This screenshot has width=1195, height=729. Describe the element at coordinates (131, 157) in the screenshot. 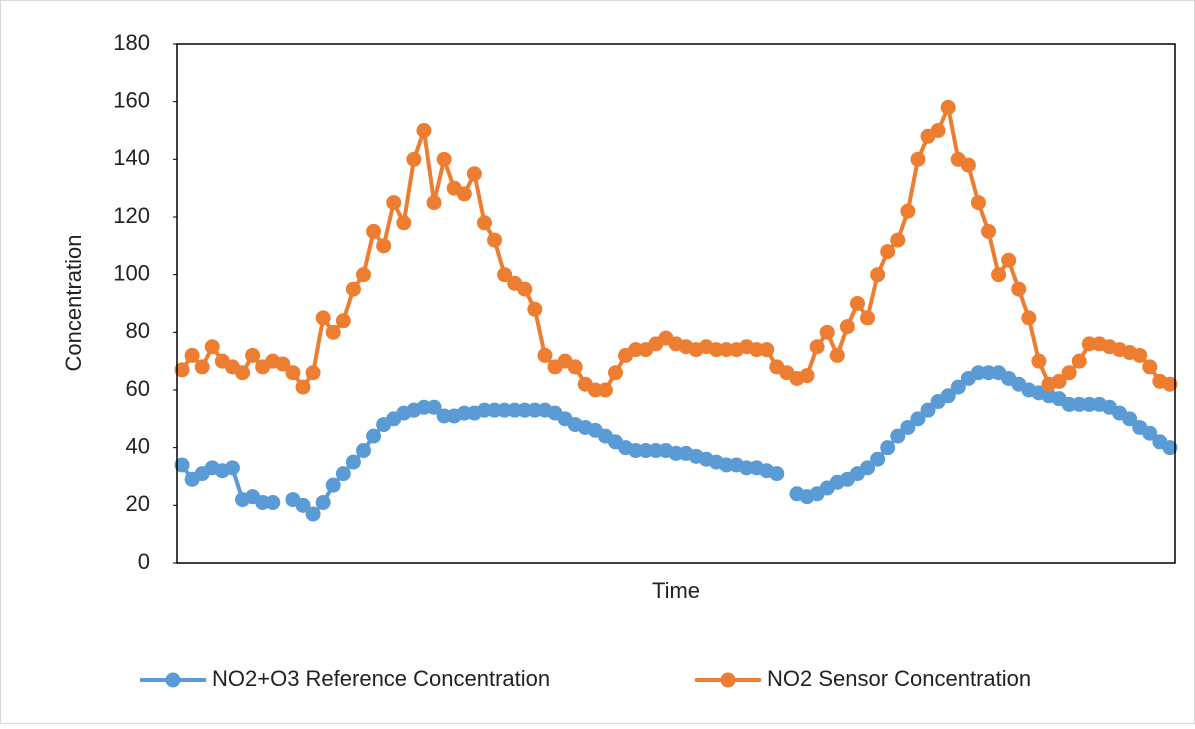

I see `y-tick-label: 140` at that location.